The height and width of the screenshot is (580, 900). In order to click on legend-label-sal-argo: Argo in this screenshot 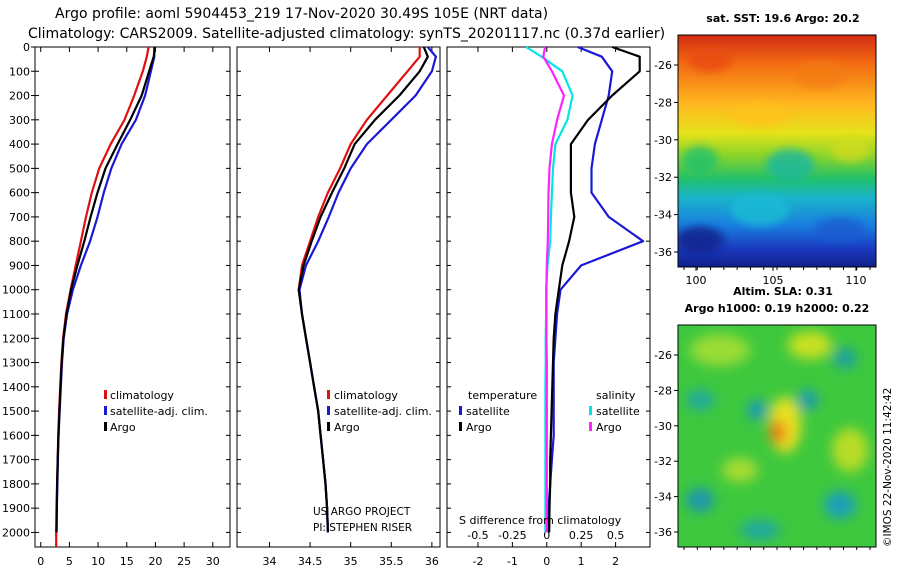, I will do `click(609, 427)`.